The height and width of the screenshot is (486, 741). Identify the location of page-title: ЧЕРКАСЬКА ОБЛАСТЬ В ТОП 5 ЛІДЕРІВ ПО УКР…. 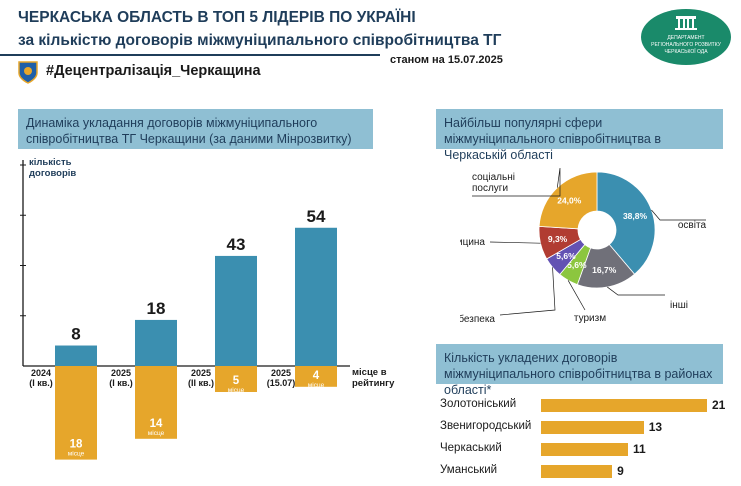
(217, 17).